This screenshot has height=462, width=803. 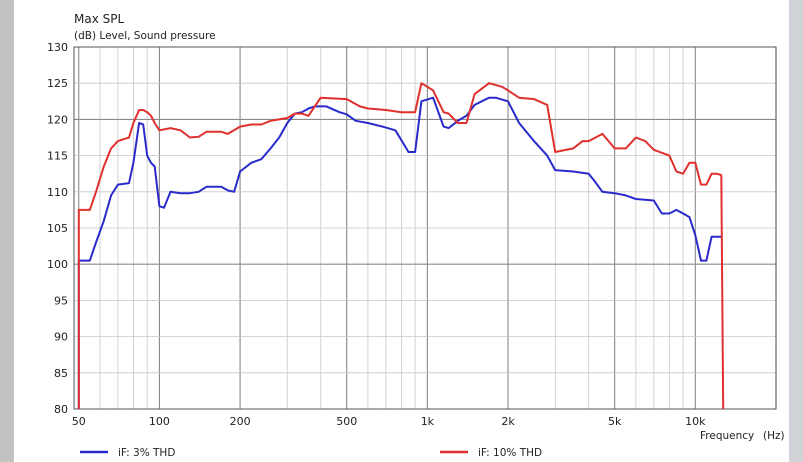 I want to click on x-axis-label: Frequency, so click(x=727, y=436).